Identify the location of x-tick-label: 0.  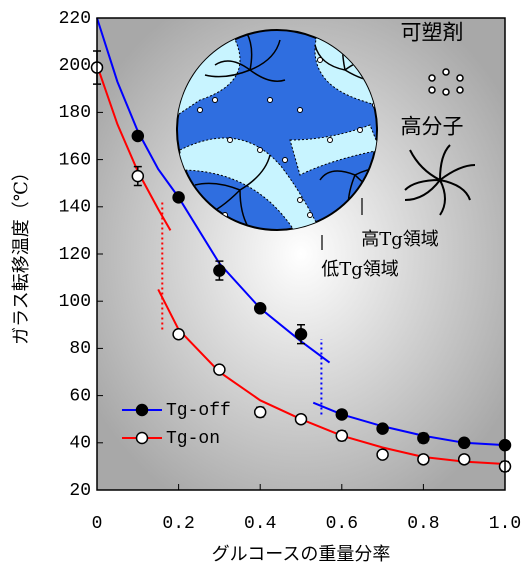
(97, 524).